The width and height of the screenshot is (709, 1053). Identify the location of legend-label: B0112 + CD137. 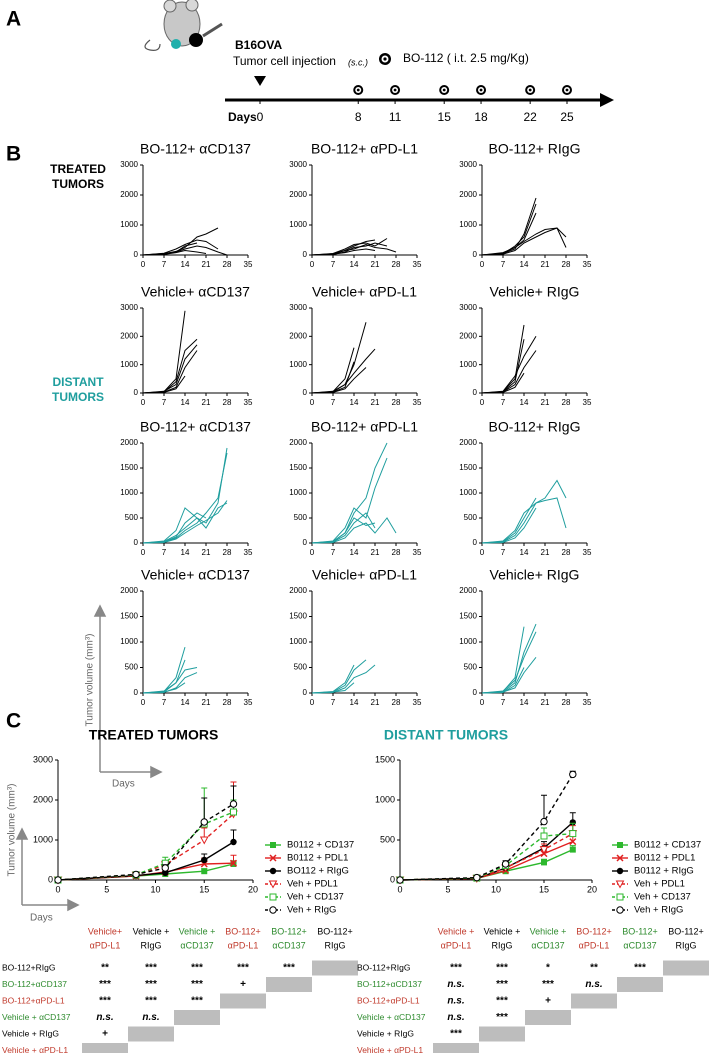
(667, 845).